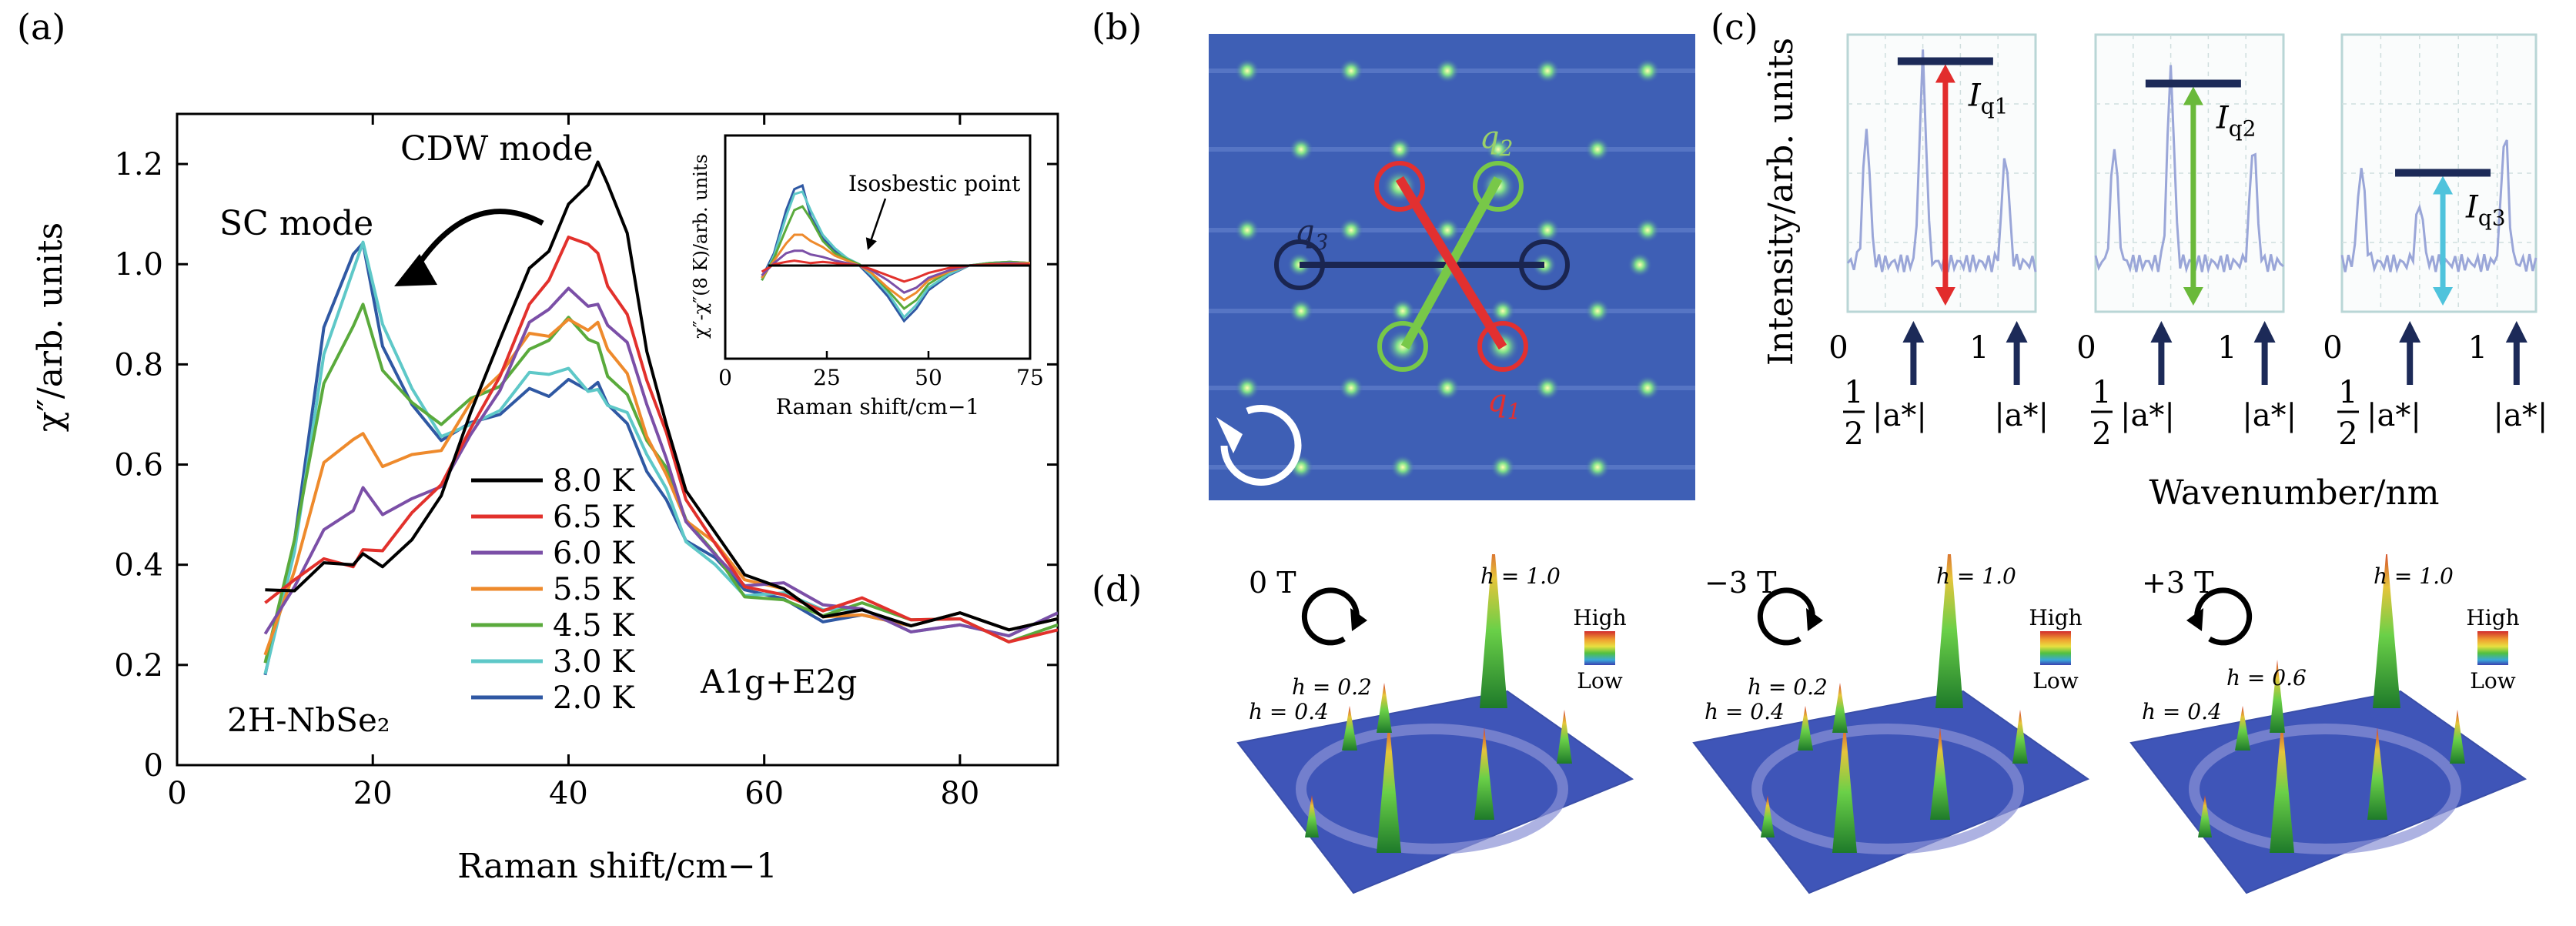 This screenshot has height=926, width=2576. Describe the element at coordinates (154, 766) in the screenshot. I see `y-tick-label: 0` at that location.